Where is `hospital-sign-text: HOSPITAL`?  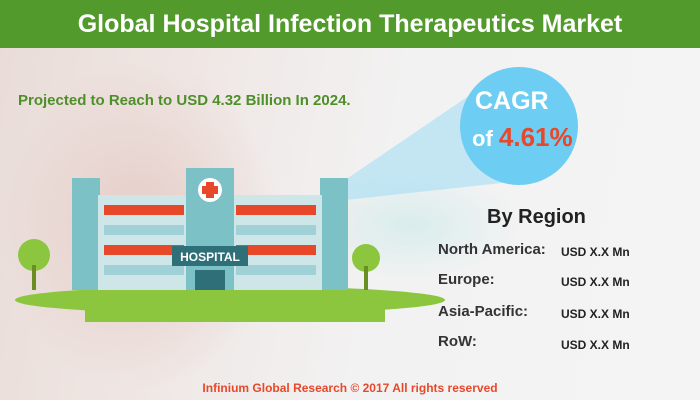
hospital-sign-text: HOSPITAL is located at coordinates (210, 257).